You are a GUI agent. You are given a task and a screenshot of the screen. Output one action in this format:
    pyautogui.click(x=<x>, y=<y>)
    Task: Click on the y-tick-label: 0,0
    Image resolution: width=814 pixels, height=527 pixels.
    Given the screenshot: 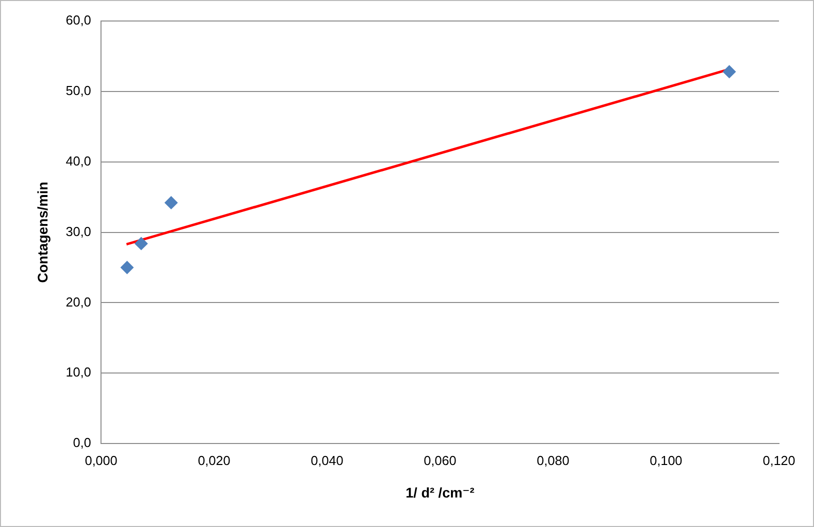 What is the action you would take?
    pyautogui.click(x=82, y=442)
    